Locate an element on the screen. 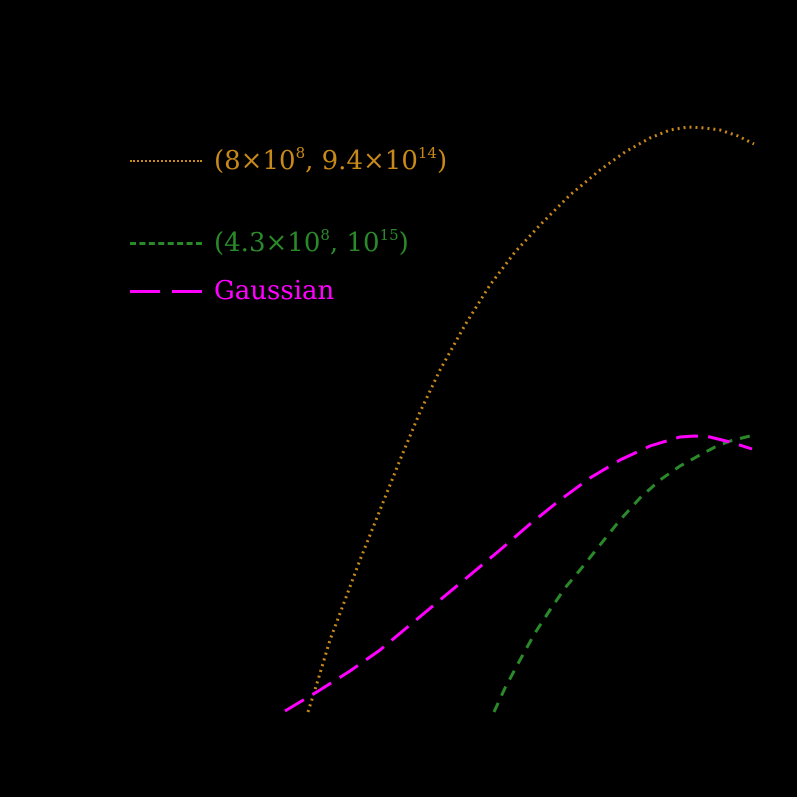  legend-item-series-0: (8×108, 9.4×1014) is located at coordinates (288, 161).